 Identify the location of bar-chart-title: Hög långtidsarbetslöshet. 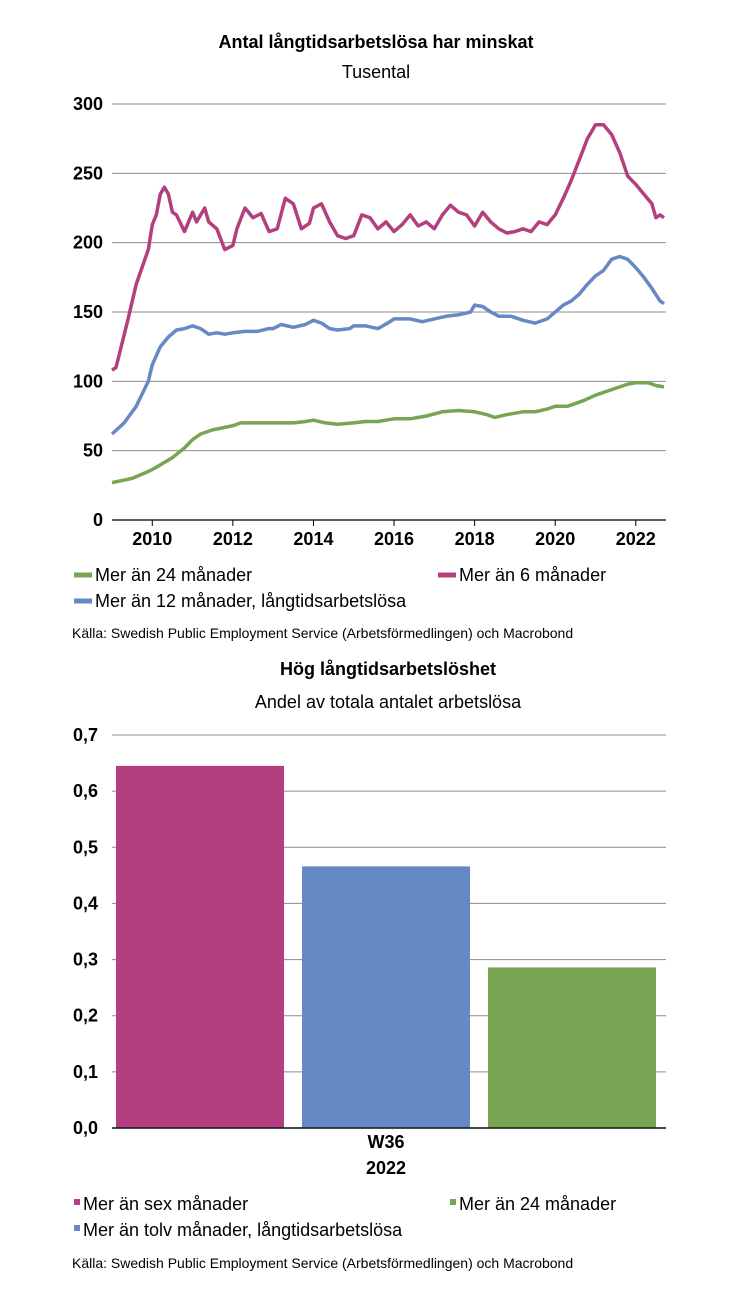
(388, 669).